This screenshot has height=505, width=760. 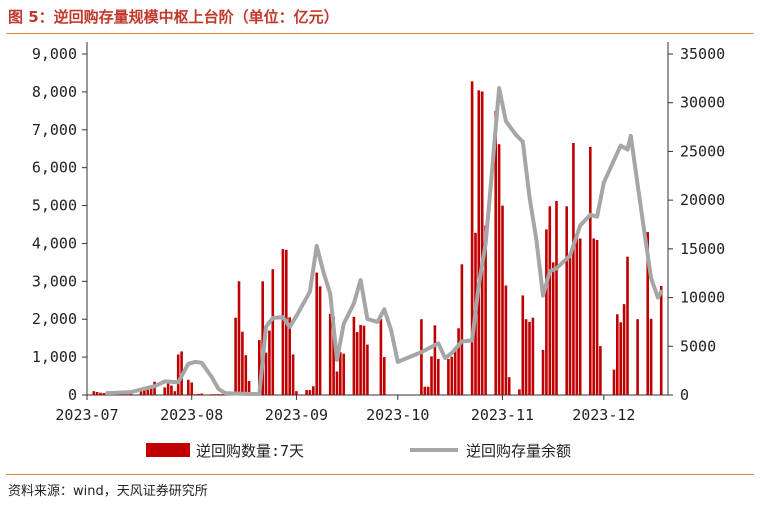 What do you see at coordinates (502, 415) in the screenshot?
I see `x-tick-label: 2023-11` at bounding box center [502, 415].